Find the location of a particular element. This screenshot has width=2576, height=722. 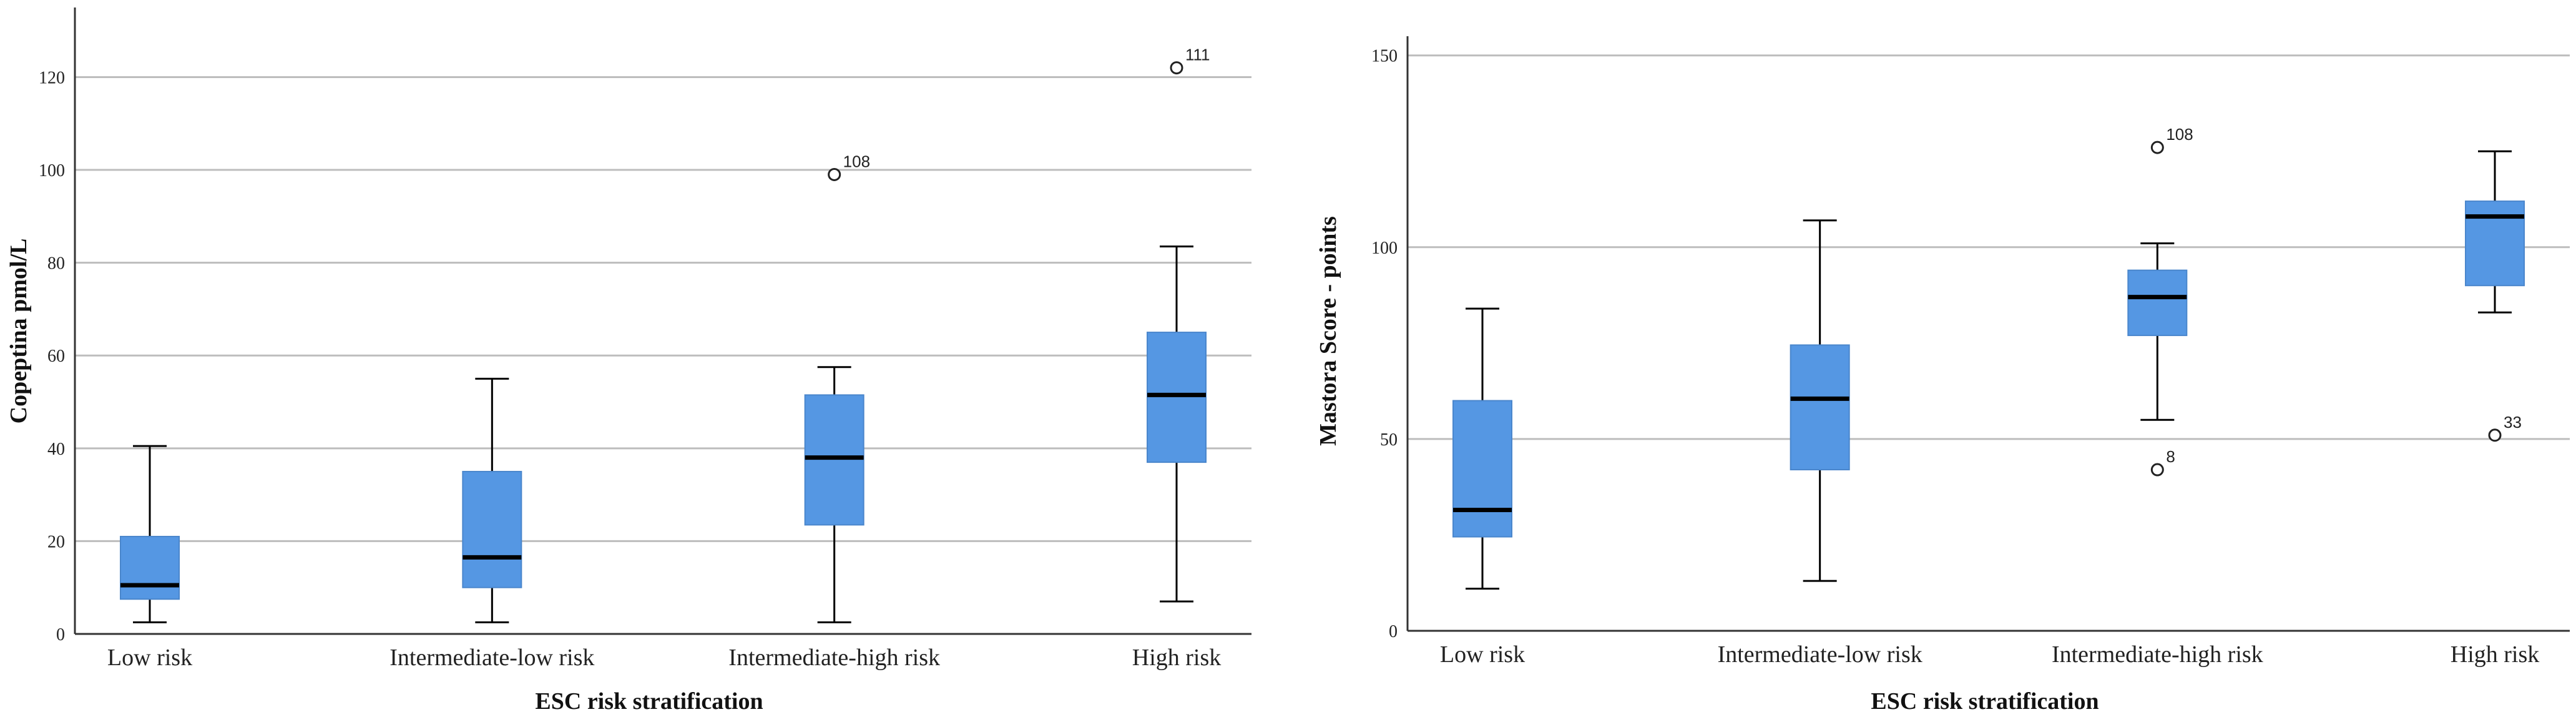

y-tick-labels: 0 20 40 60 80 100 120 is located at coordinates (52, 357).